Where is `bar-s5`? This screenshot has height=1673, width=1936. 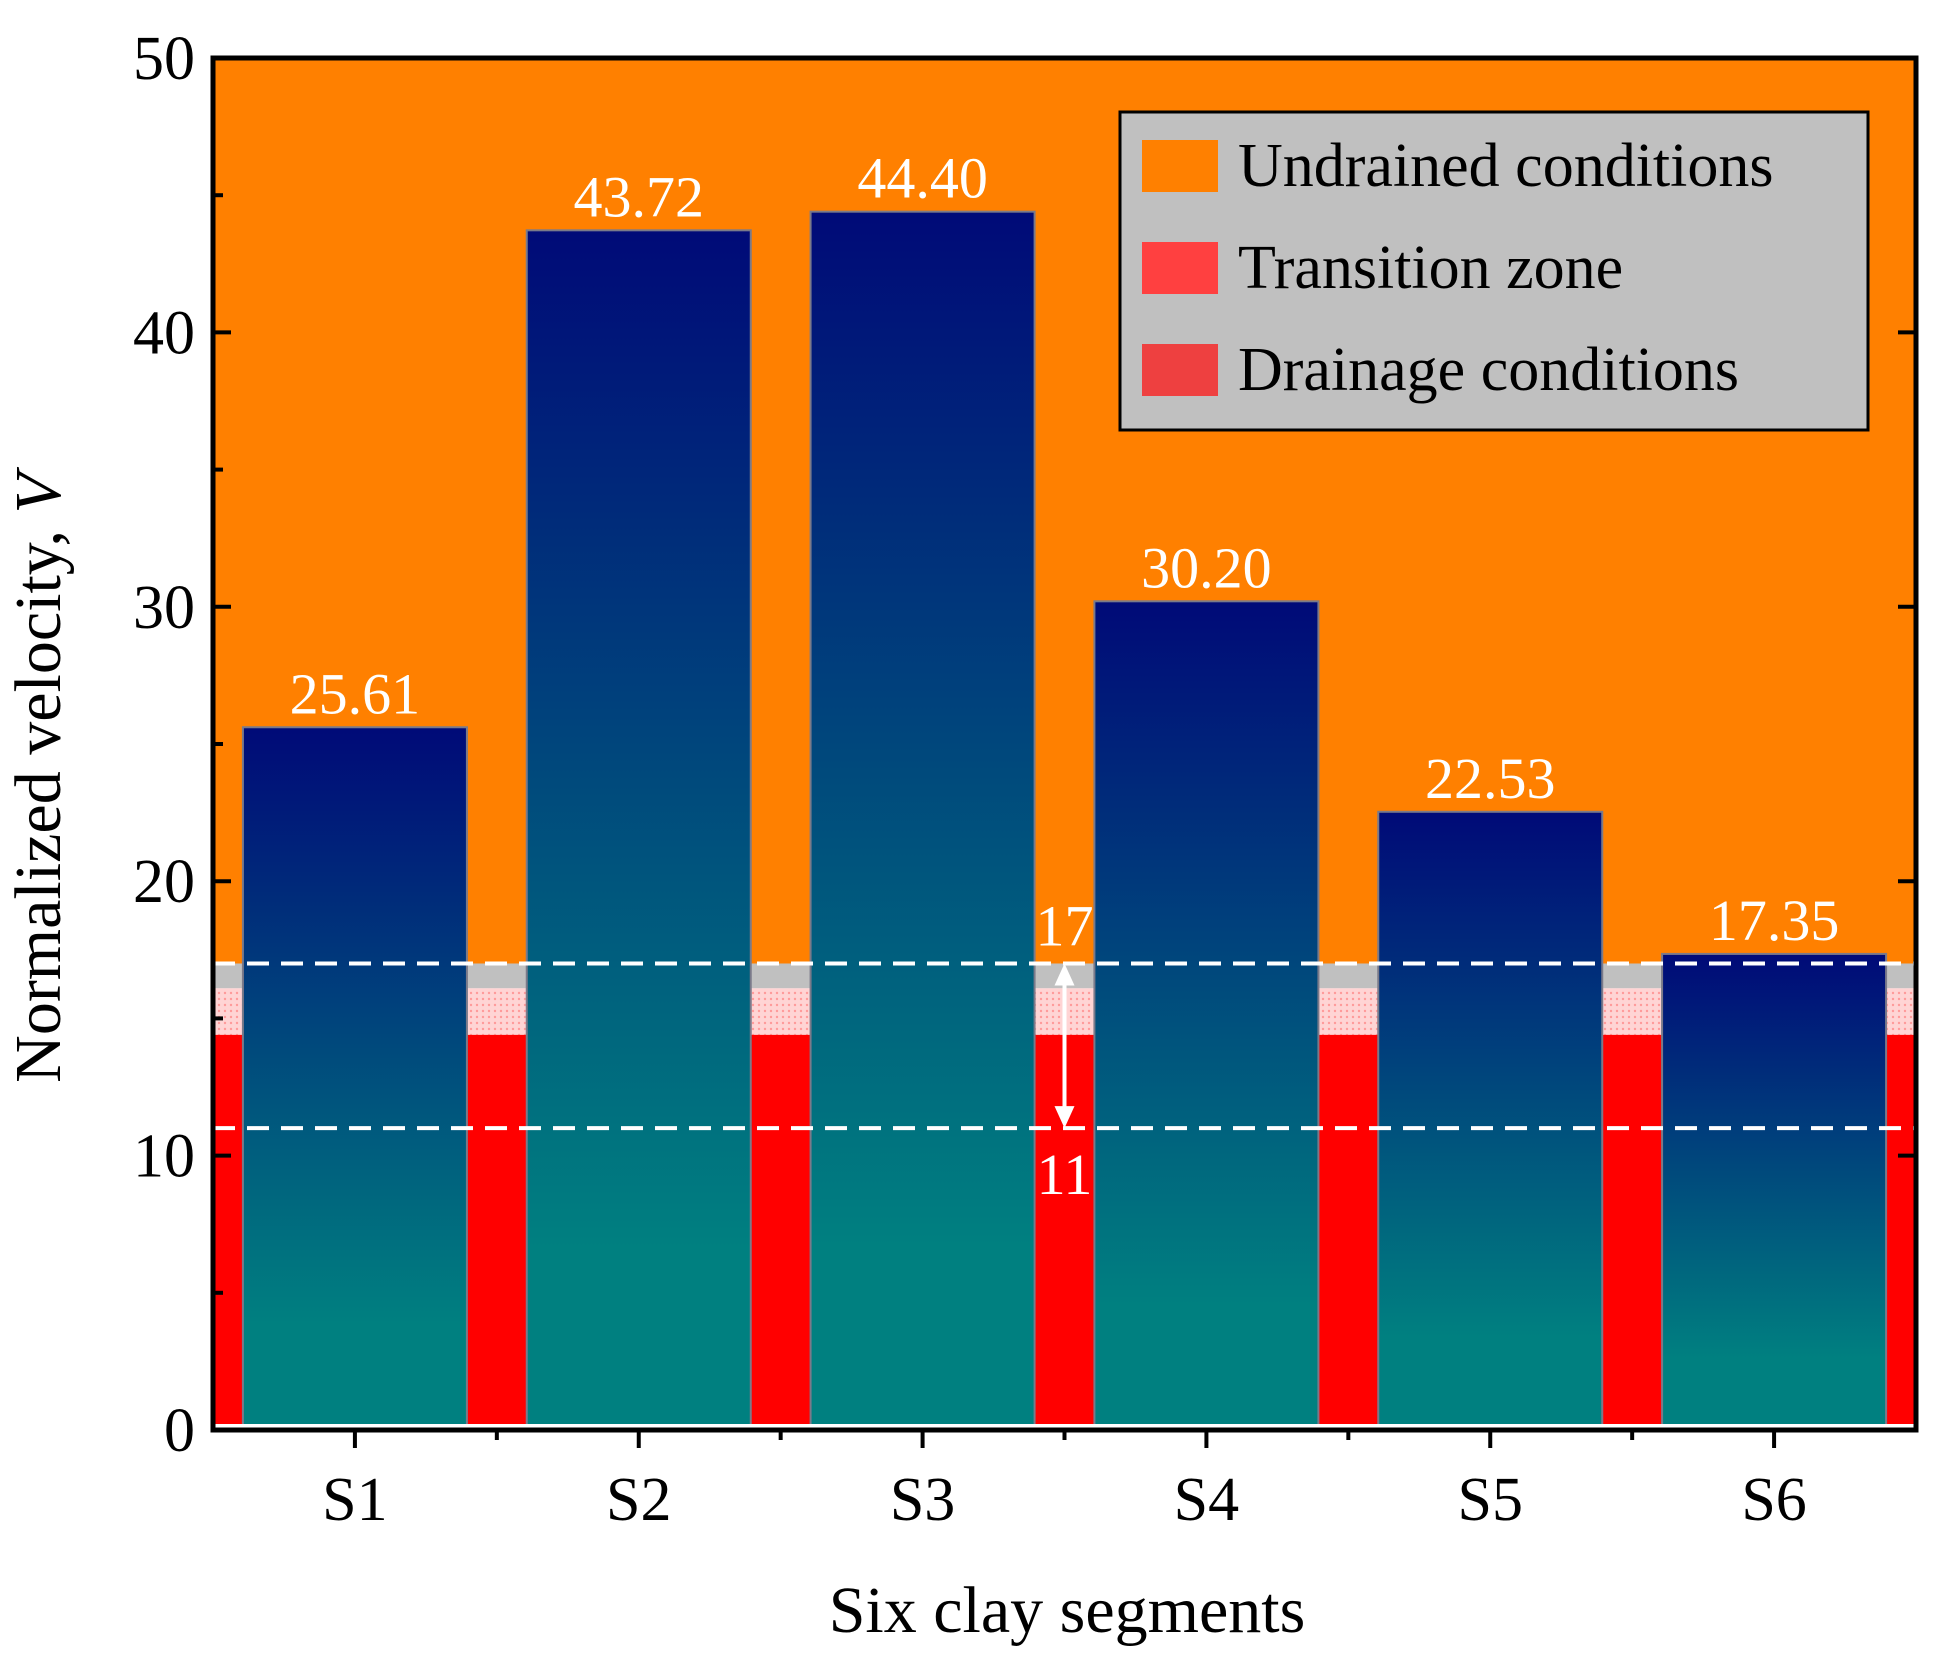
bar-s5 is located at coordinates (1490, 1120).